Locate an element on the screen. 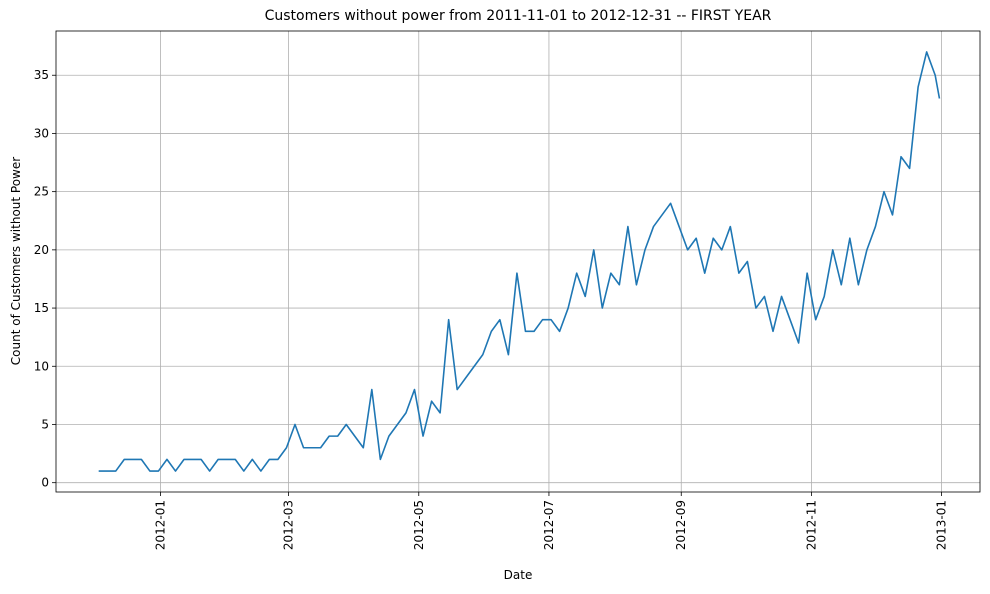  x-axis-label: Date is located at coordinates (518, 575).